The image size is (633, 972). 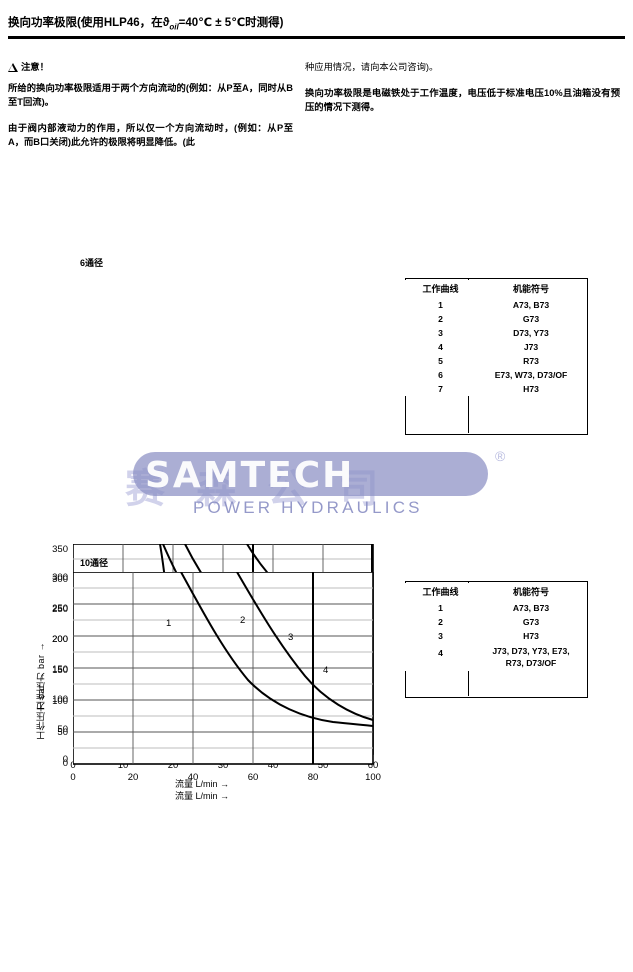 What do you see at coordinates (495, 333) in the screenshot?
I see `table-row: 3 D73, Y73` at bounding box center [495, 333].